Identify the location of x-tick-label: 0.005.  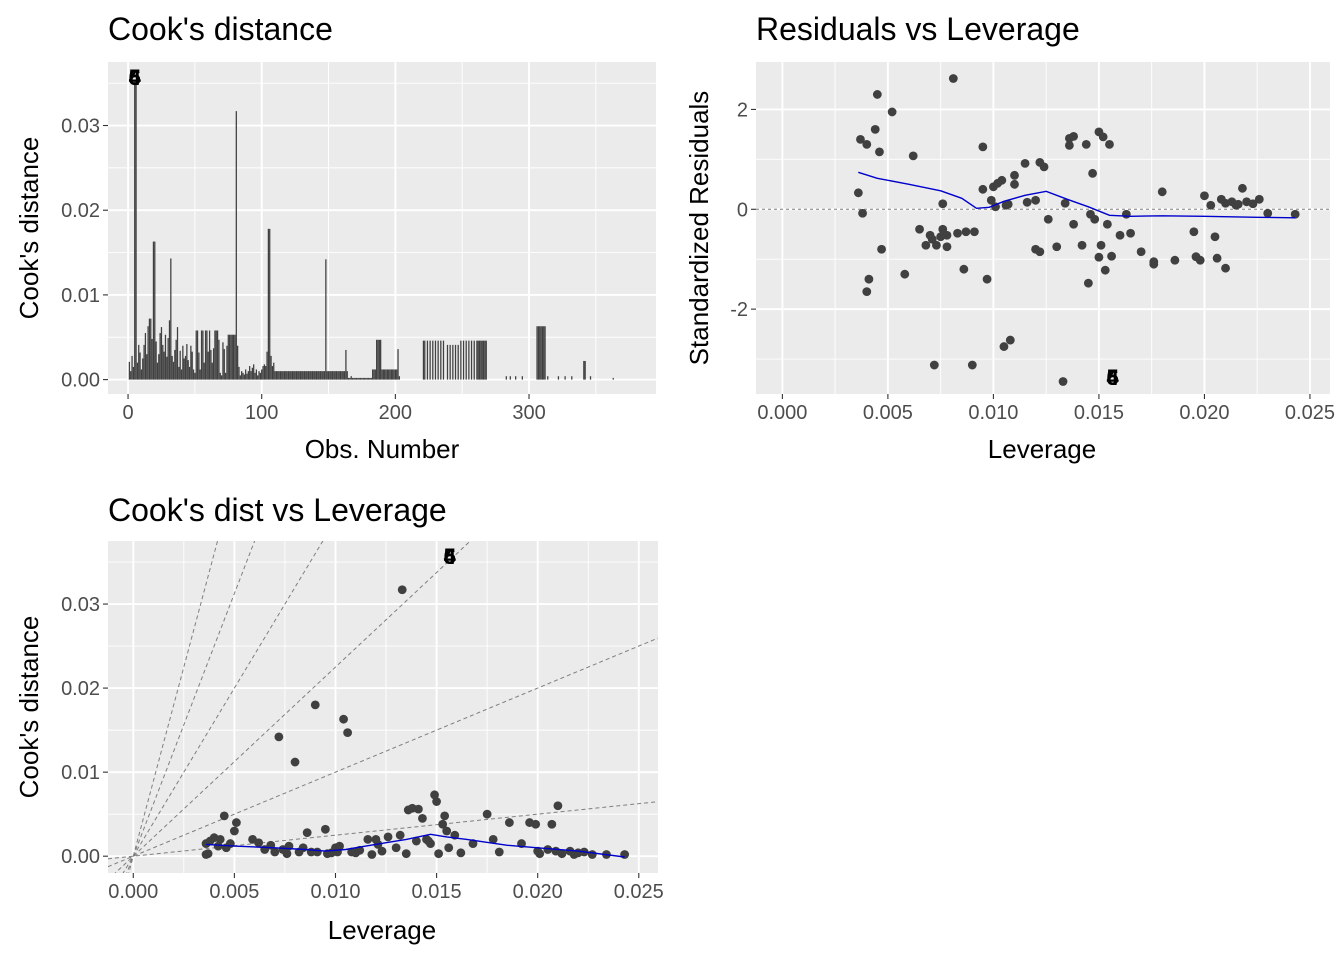
(234, 892).